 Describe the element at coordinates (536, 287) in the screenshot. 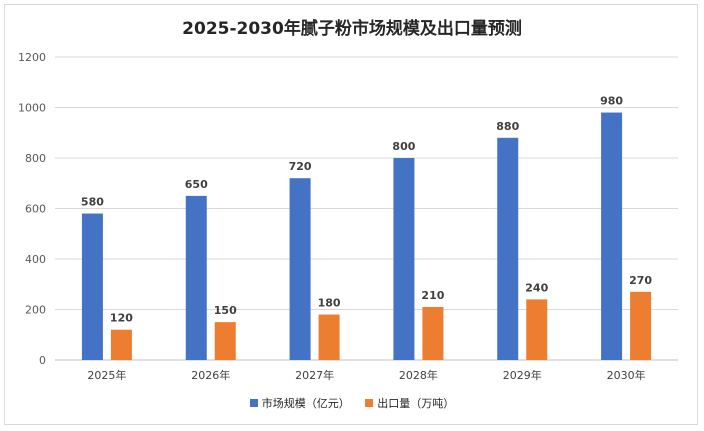

I see `data-label: 240` at that location.